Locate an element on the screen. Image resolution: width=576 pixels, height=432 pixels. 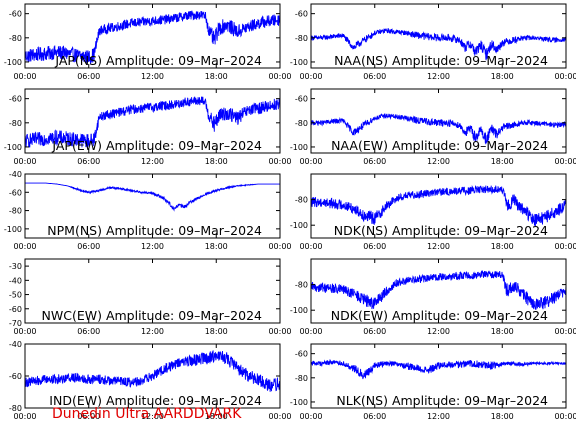
panel-title: JAP(EW) Amplitude: 09–Mar–2024 is located at coordinates (156, 145).